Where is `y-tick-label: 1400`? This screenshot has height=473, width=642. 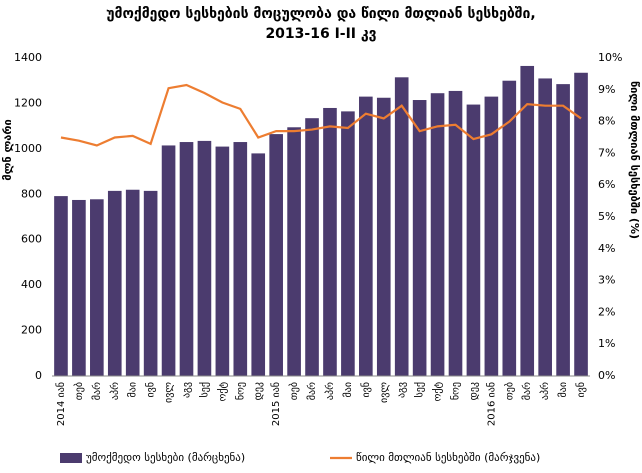 y-tick-label: 1400 is located at coordinates (28, 57).